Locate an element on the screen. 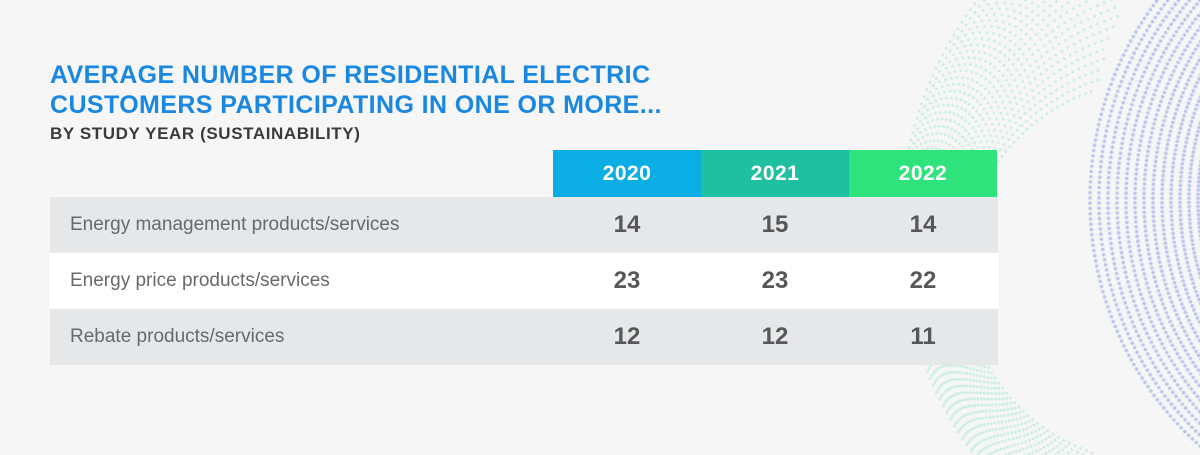 The width and height of the screenshot is (1200, 455). row-label: Energy management products/services is located at coordinates (235, 224).